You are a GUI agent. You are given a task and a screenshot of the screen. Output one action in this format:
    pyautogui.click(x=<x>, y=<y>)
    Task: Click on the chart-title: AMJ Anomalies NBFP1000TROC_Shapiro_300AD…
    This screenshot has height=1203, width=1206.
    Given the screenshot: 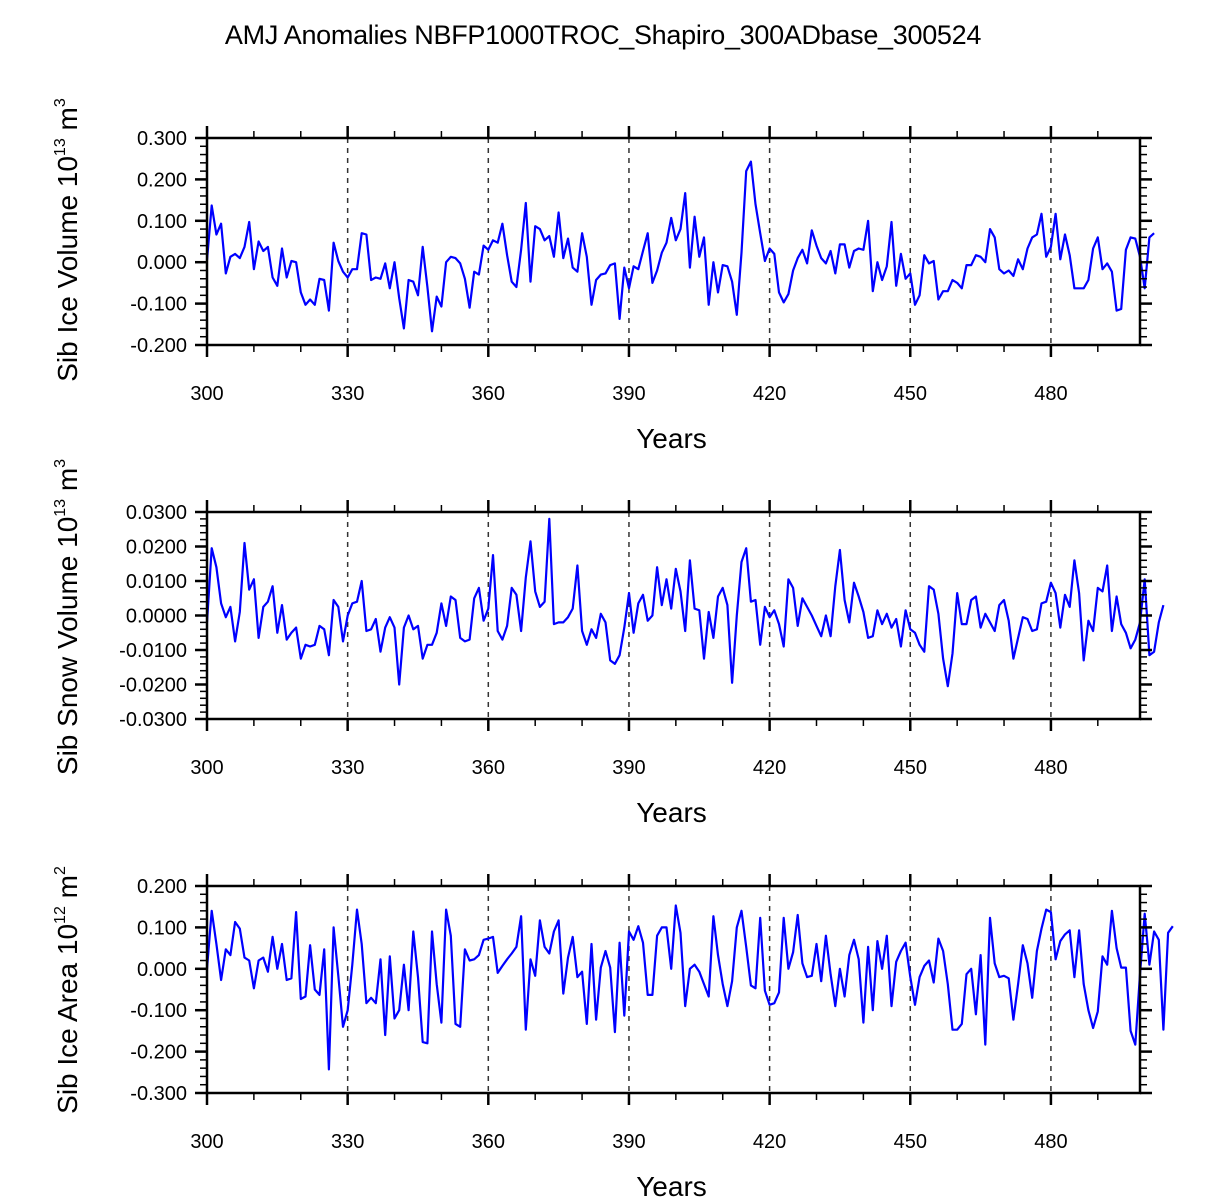 What is the action you would take?
    pyautogui.click(x=603, y=35)
    